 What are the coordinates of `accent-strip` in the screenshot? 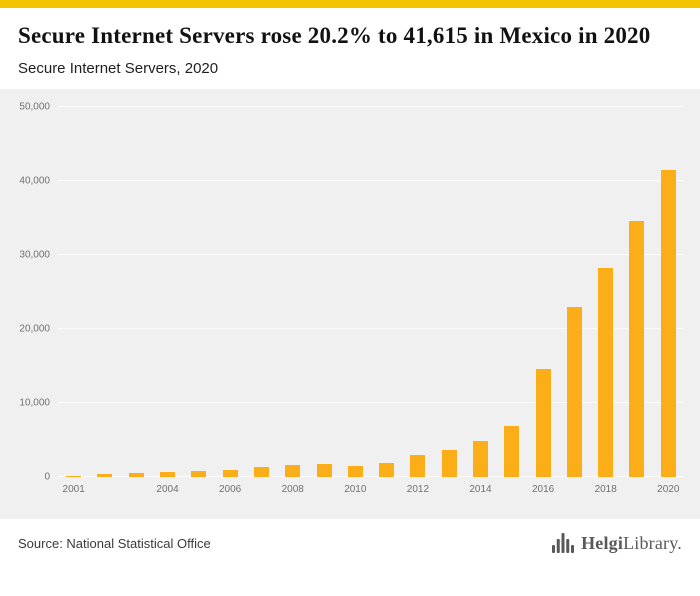 It's located at (350, 4).